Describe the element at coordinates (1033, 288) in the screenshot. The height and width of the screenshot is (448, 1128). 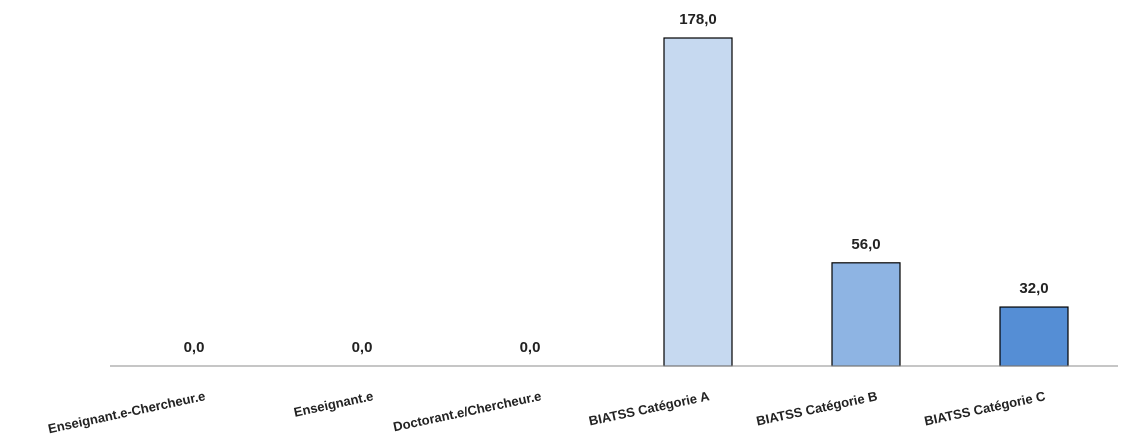
I see `value-label-5: 32,0` at that location.